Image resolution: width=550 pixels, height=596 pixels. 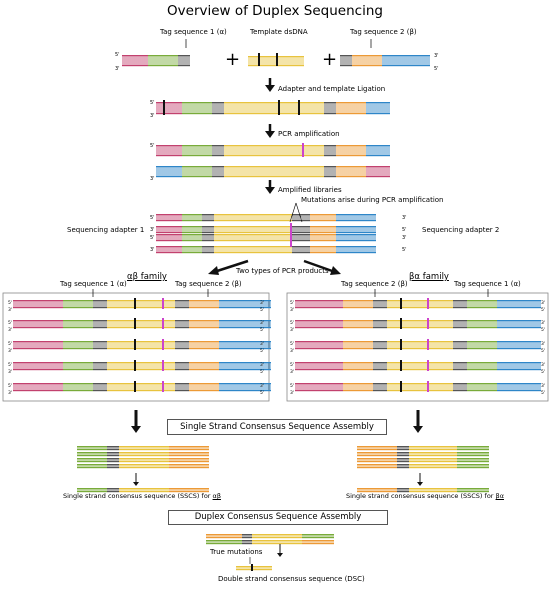 What do you see at coordinates (231, 266) in the screenshot?
I see `arrow-left` at bounding box center [231, 266].